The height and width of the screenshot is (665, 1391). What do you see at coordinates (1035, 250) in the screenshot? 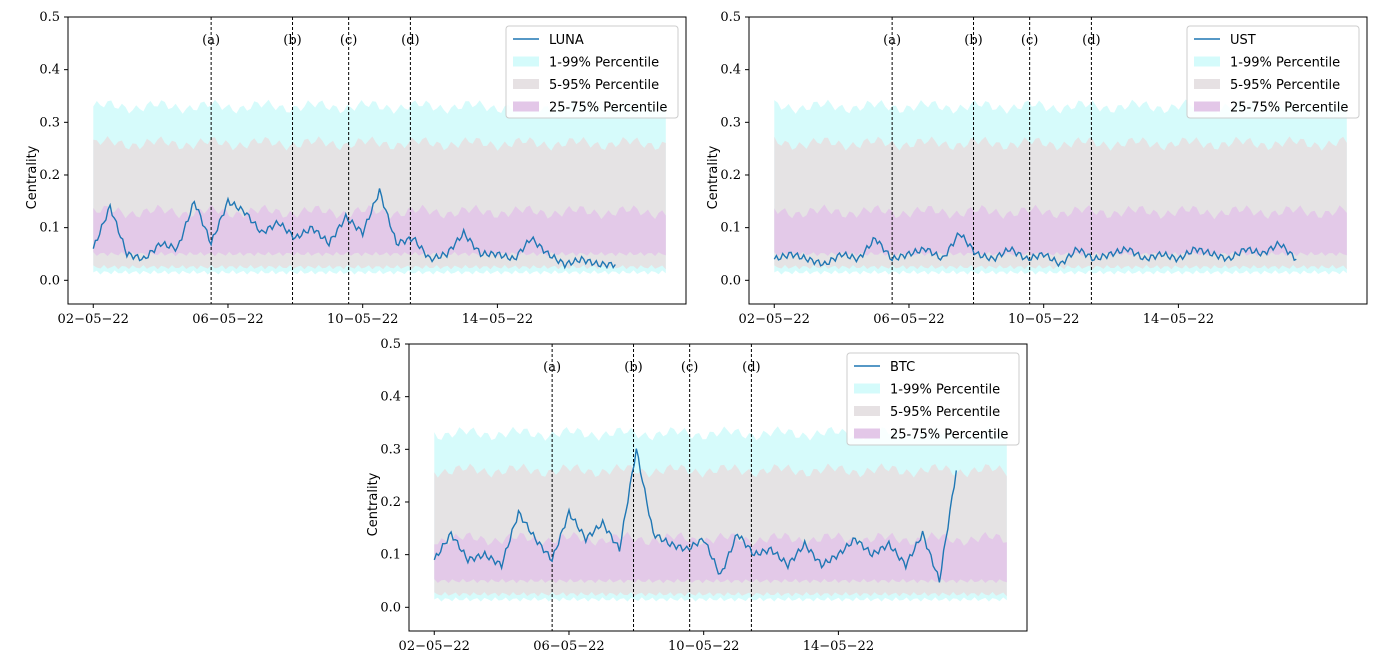
I see `series-line-UST` at bounding box center [1035, 250].